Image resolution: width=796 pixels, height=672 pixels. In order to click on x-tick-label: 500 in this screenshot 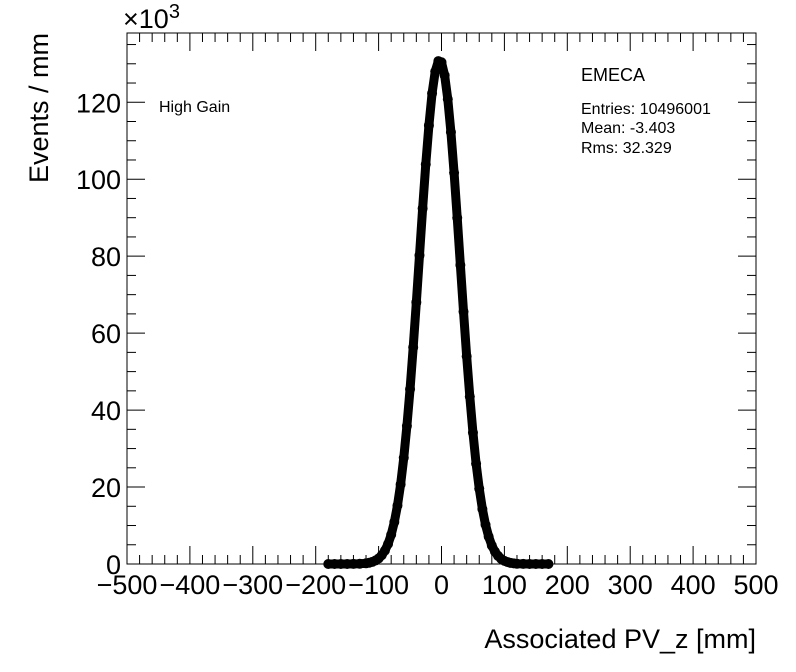, I will do `click(755, 585)`.